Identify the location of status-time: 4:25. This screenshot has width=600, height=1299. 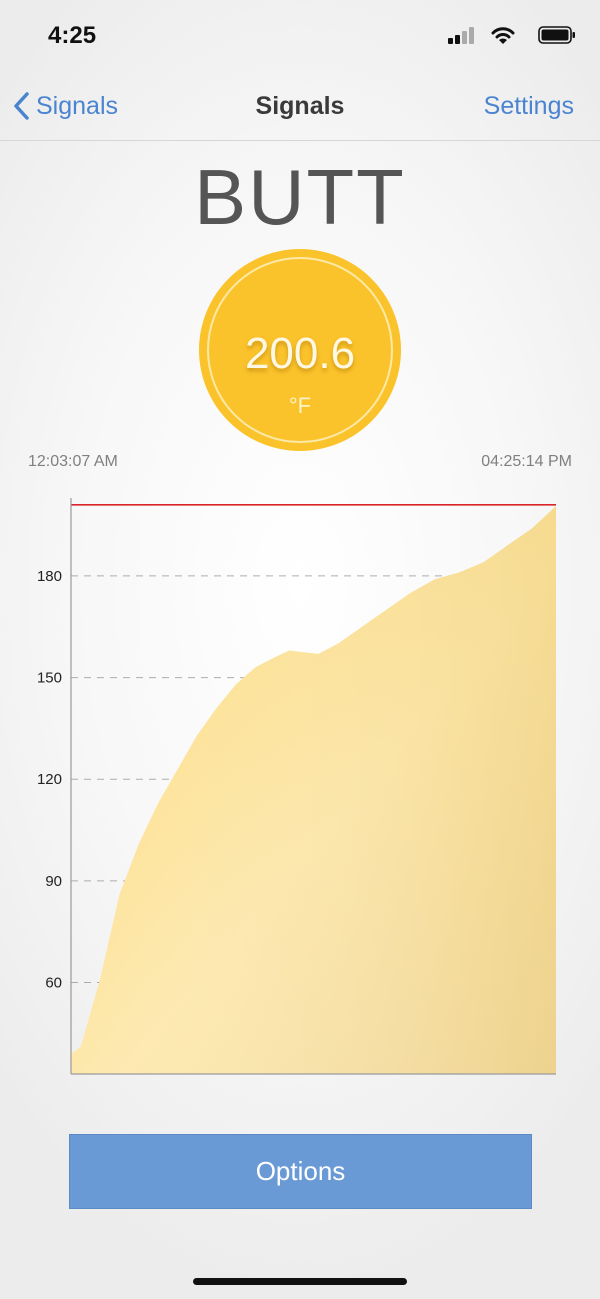
(72, 35).